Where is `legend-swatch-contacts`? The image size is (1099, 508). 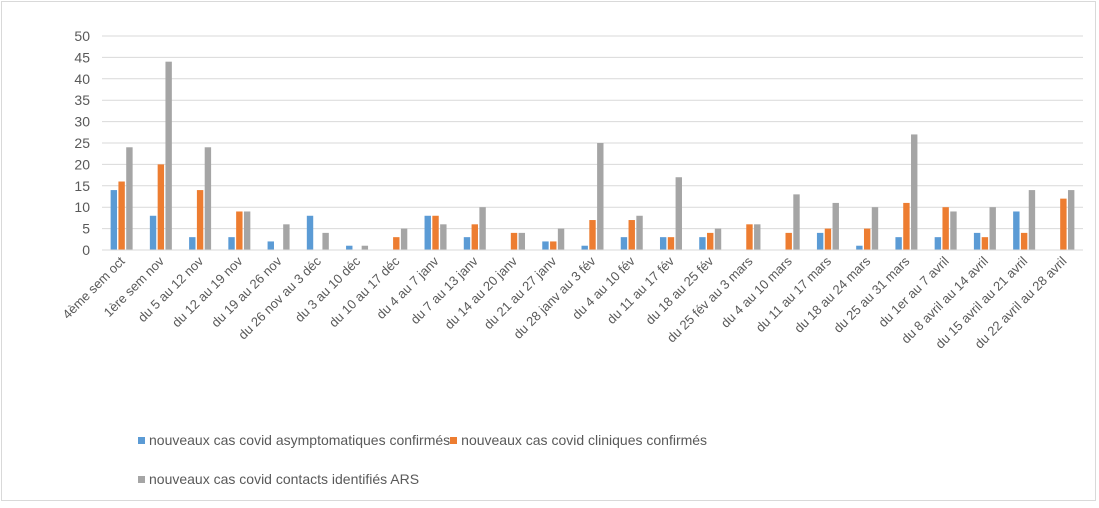 legend-swatch-contacts is located at coordinates (141, 479).